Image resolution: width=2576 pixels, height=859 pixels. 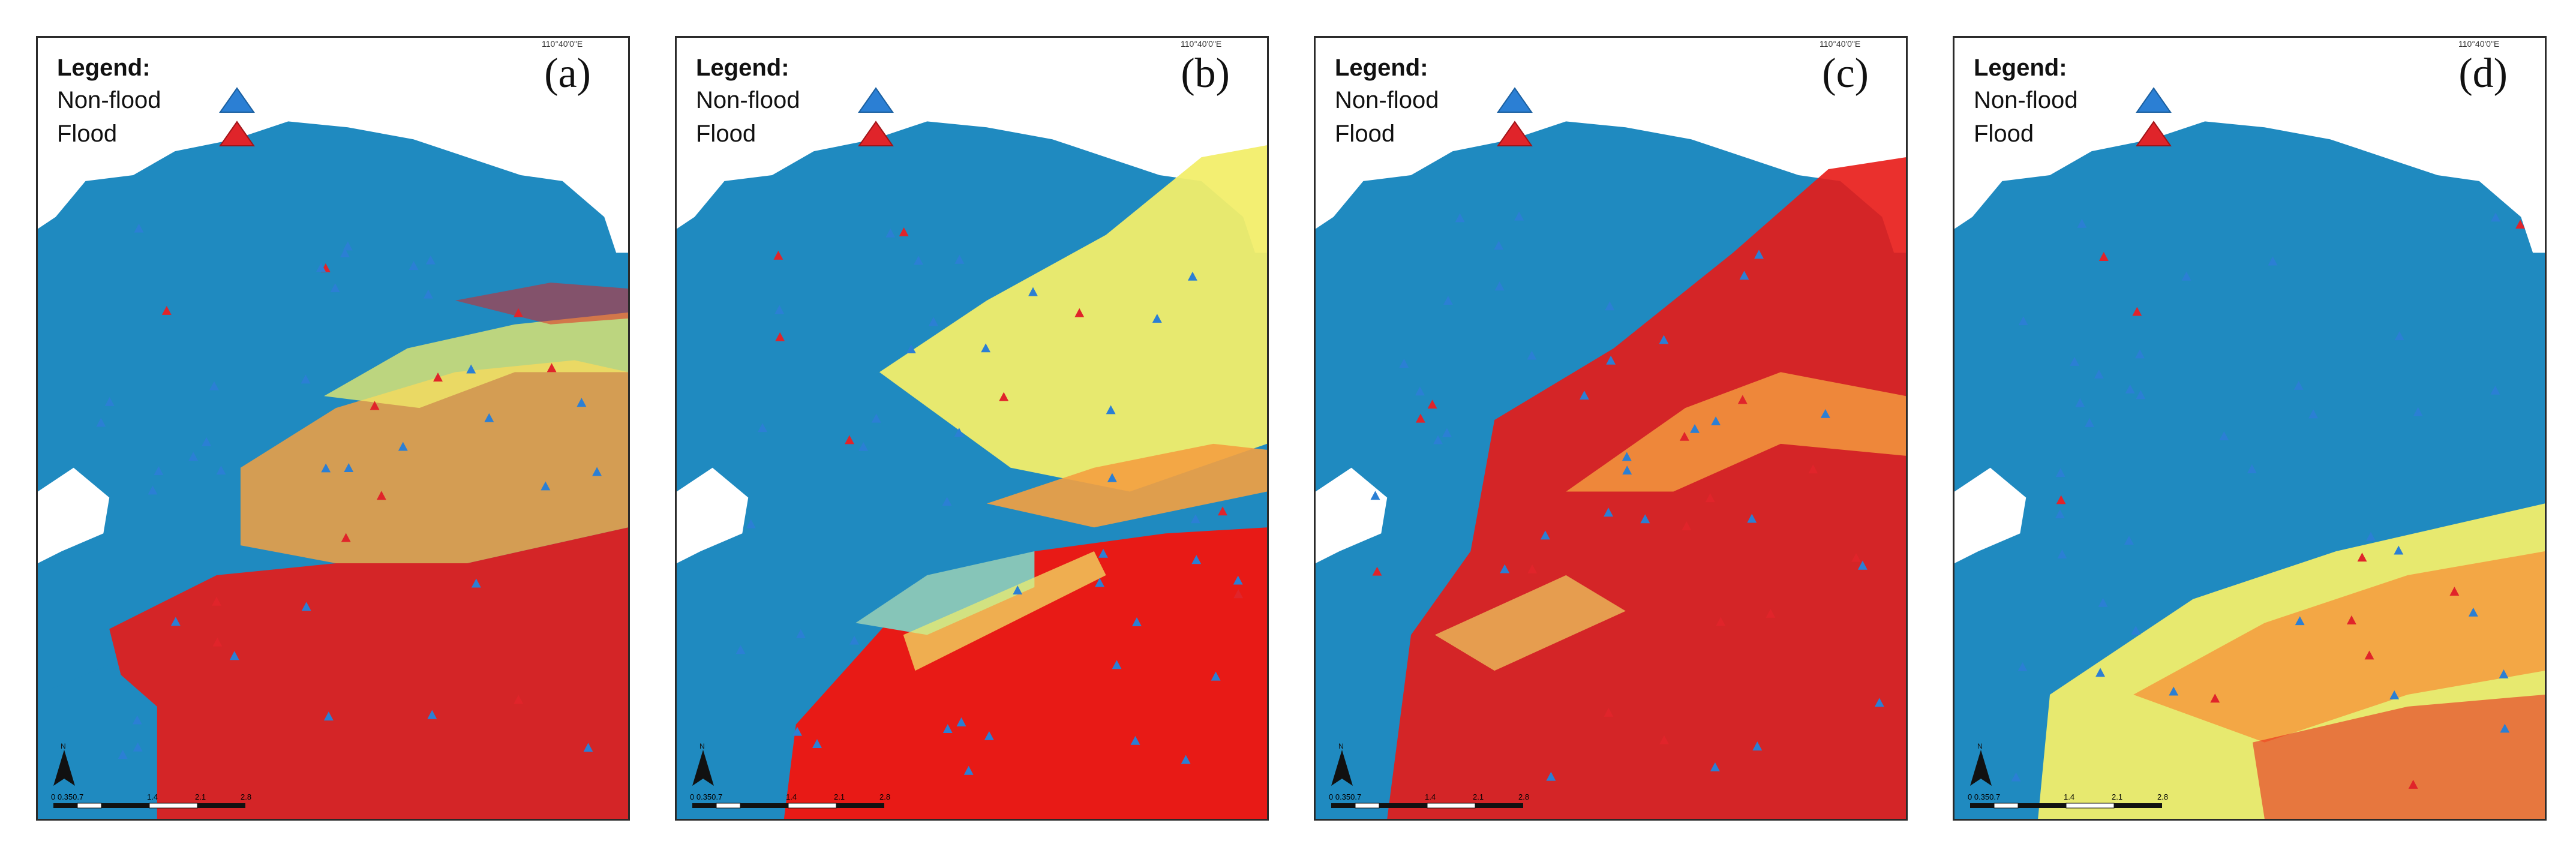 What do you see at coordinates (1846, 73) in the screenshot?
I see `panel-label: (c)` at bounding box center [1846, 73].